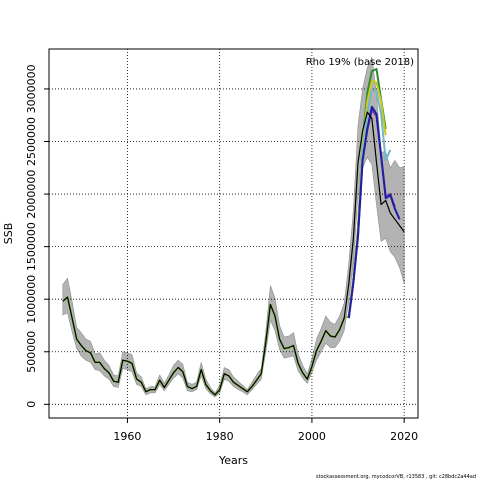  Describe the element at coordinates (220, 436) in the screenshot. I see `x-tick-label-1980: 1980` at that location.